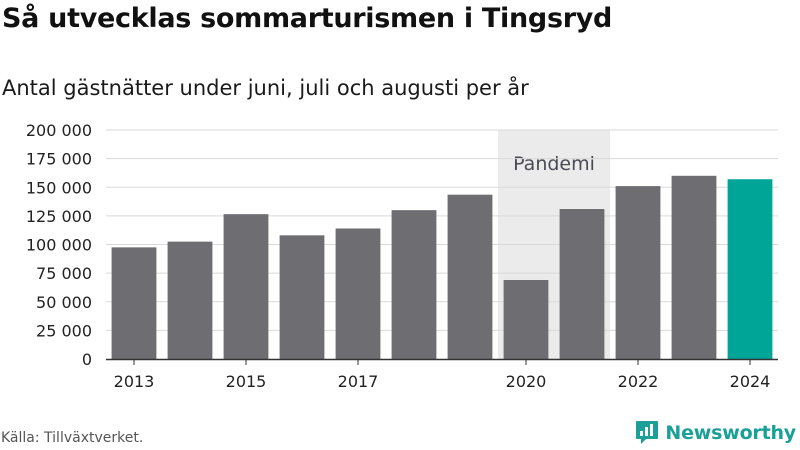 Image resolution: width=800 pixels, height=450 pixels. What do you see at coordinates (64, 302) in the screenshot?
I see `y-tick-label: 50 000` at bounding box center [64, 302].